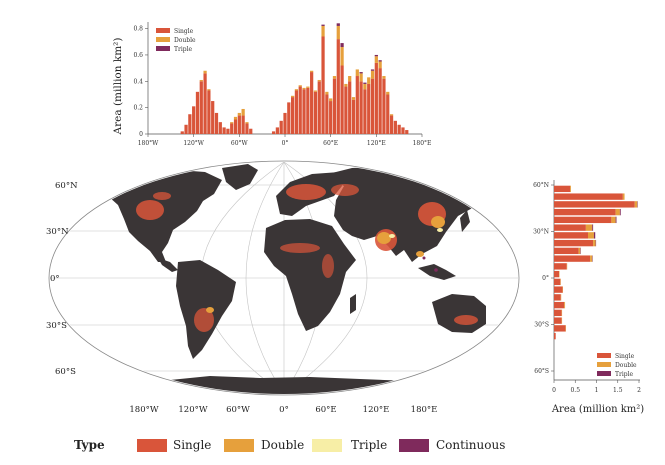 The width and height of the screenshot is (665, 465). What do you see at coordinates (617, 365) in the screenshot?
I see `right-chart-legend: Single Double Triple` at bounding box center [617, 365].